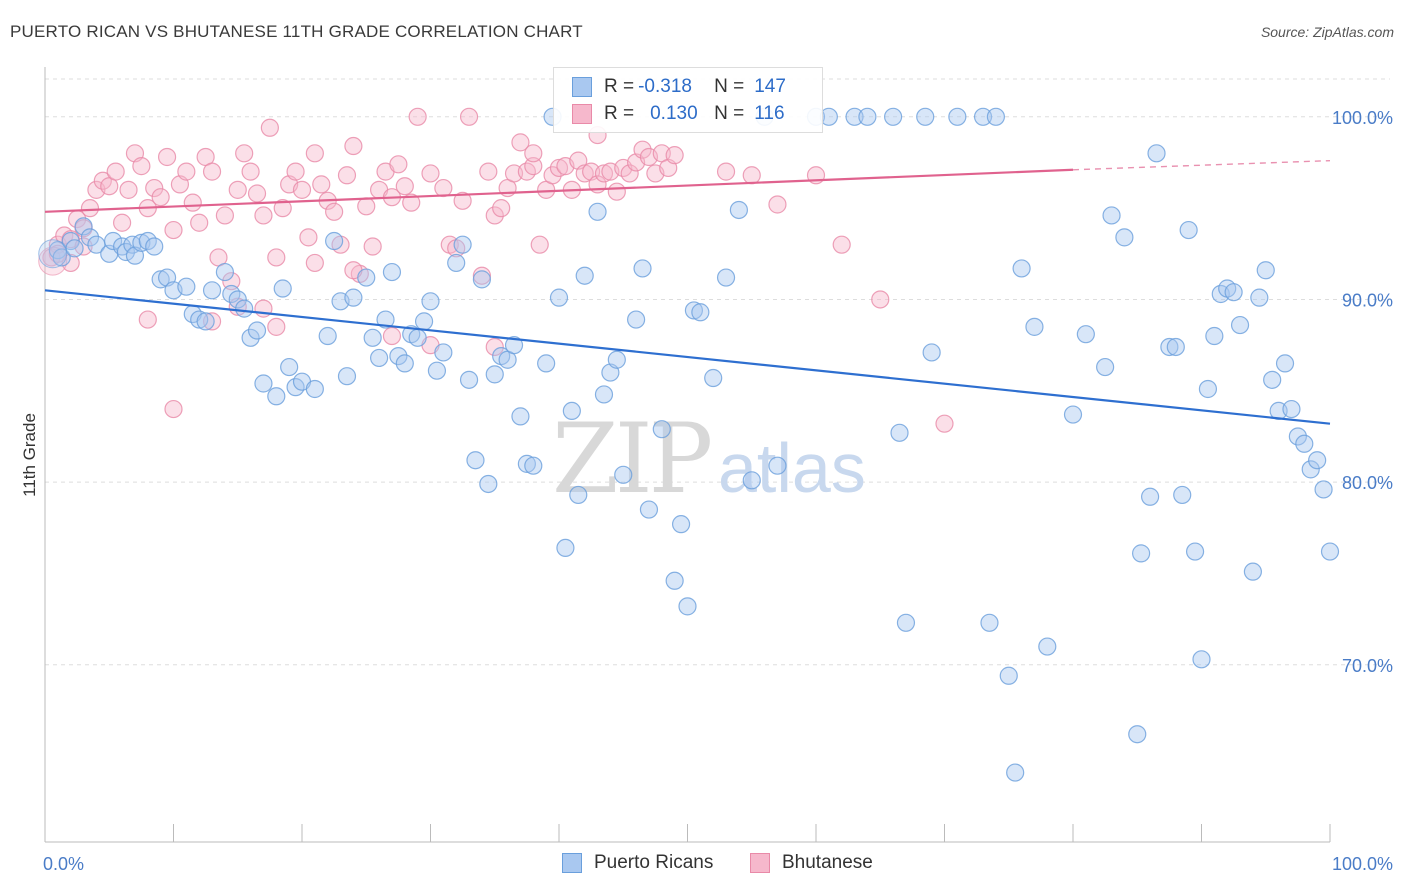 The height and width of the screenshot is (892, 1406). I want to click on legend-row-bhutanese: R = 0.130 N = 116, so click(678, 114).